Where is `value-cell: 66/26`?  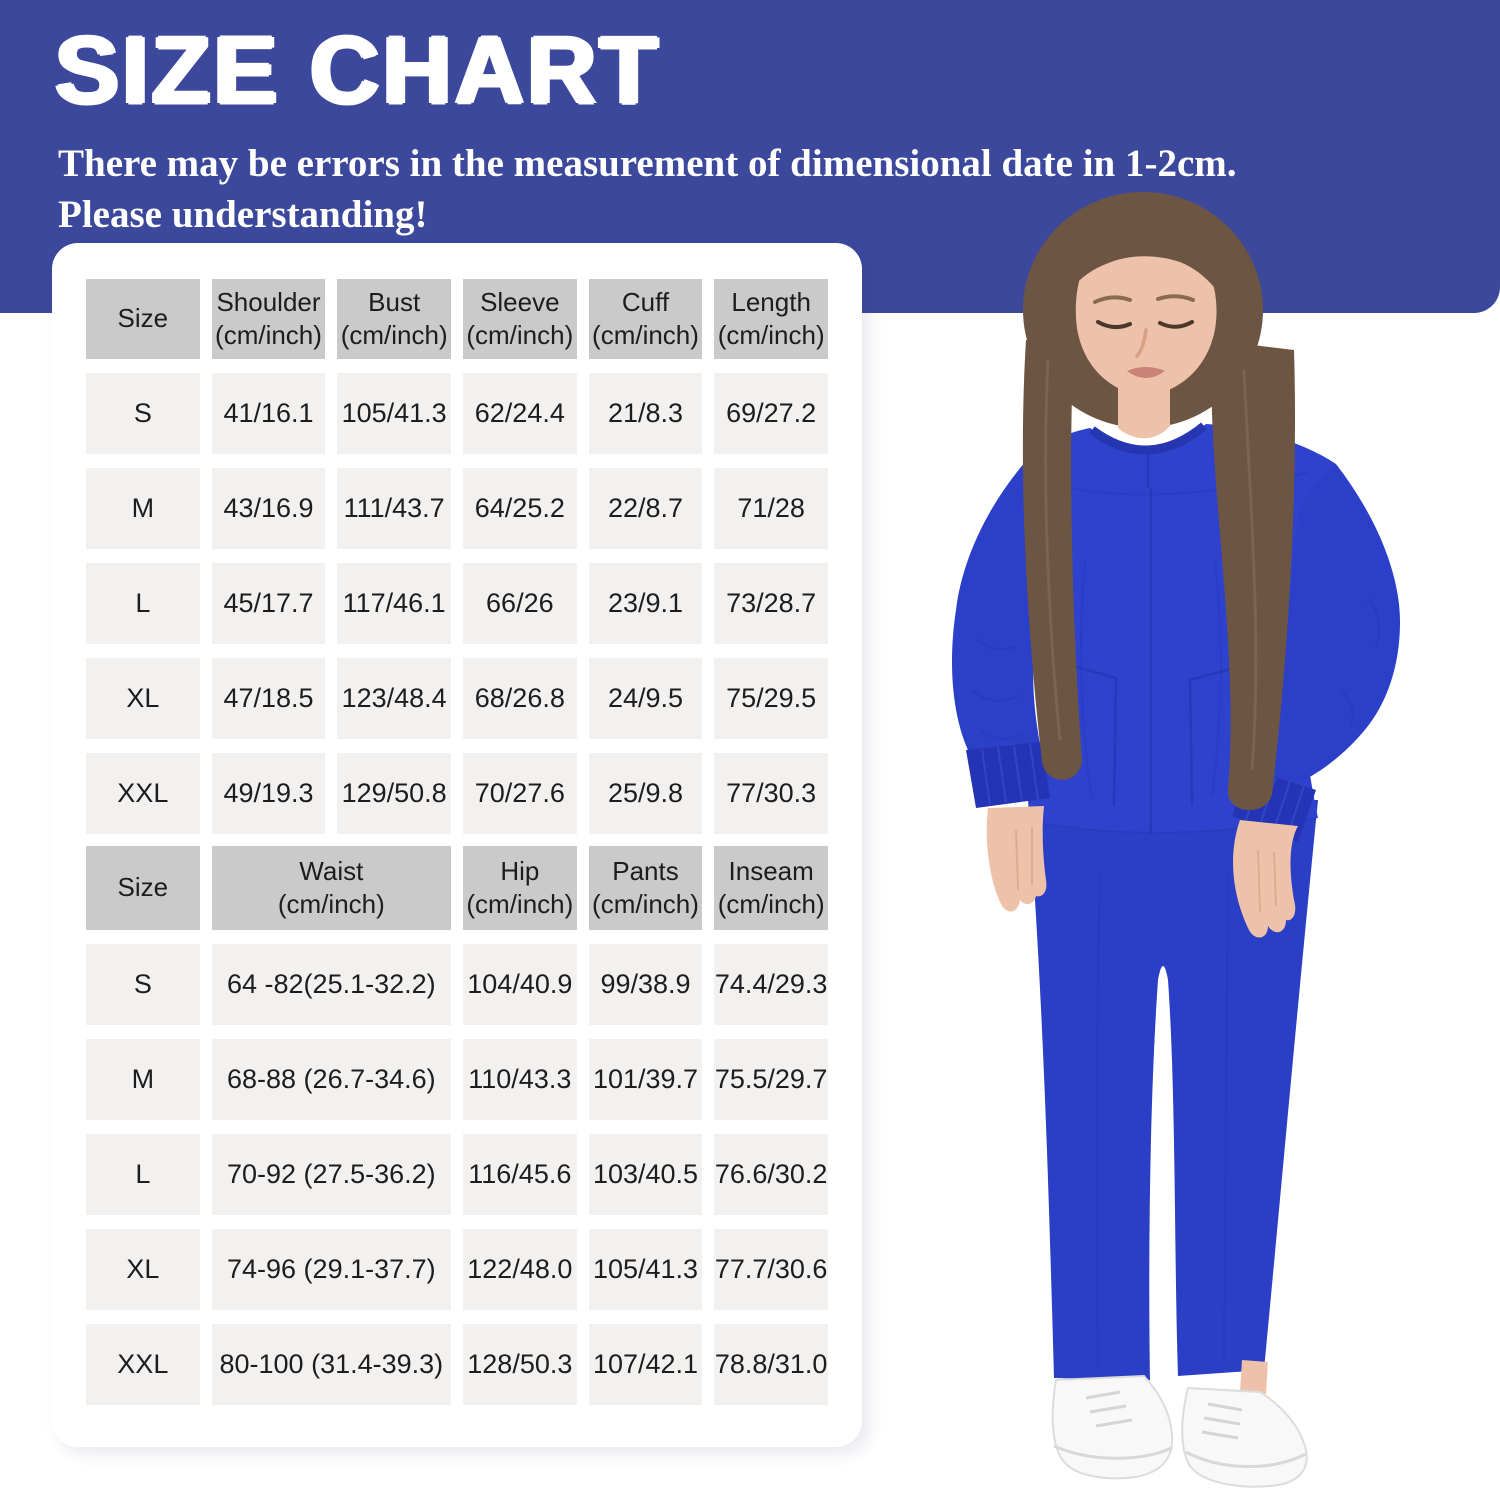 value-cell: 66/26 is located at coordinates (519, 603).